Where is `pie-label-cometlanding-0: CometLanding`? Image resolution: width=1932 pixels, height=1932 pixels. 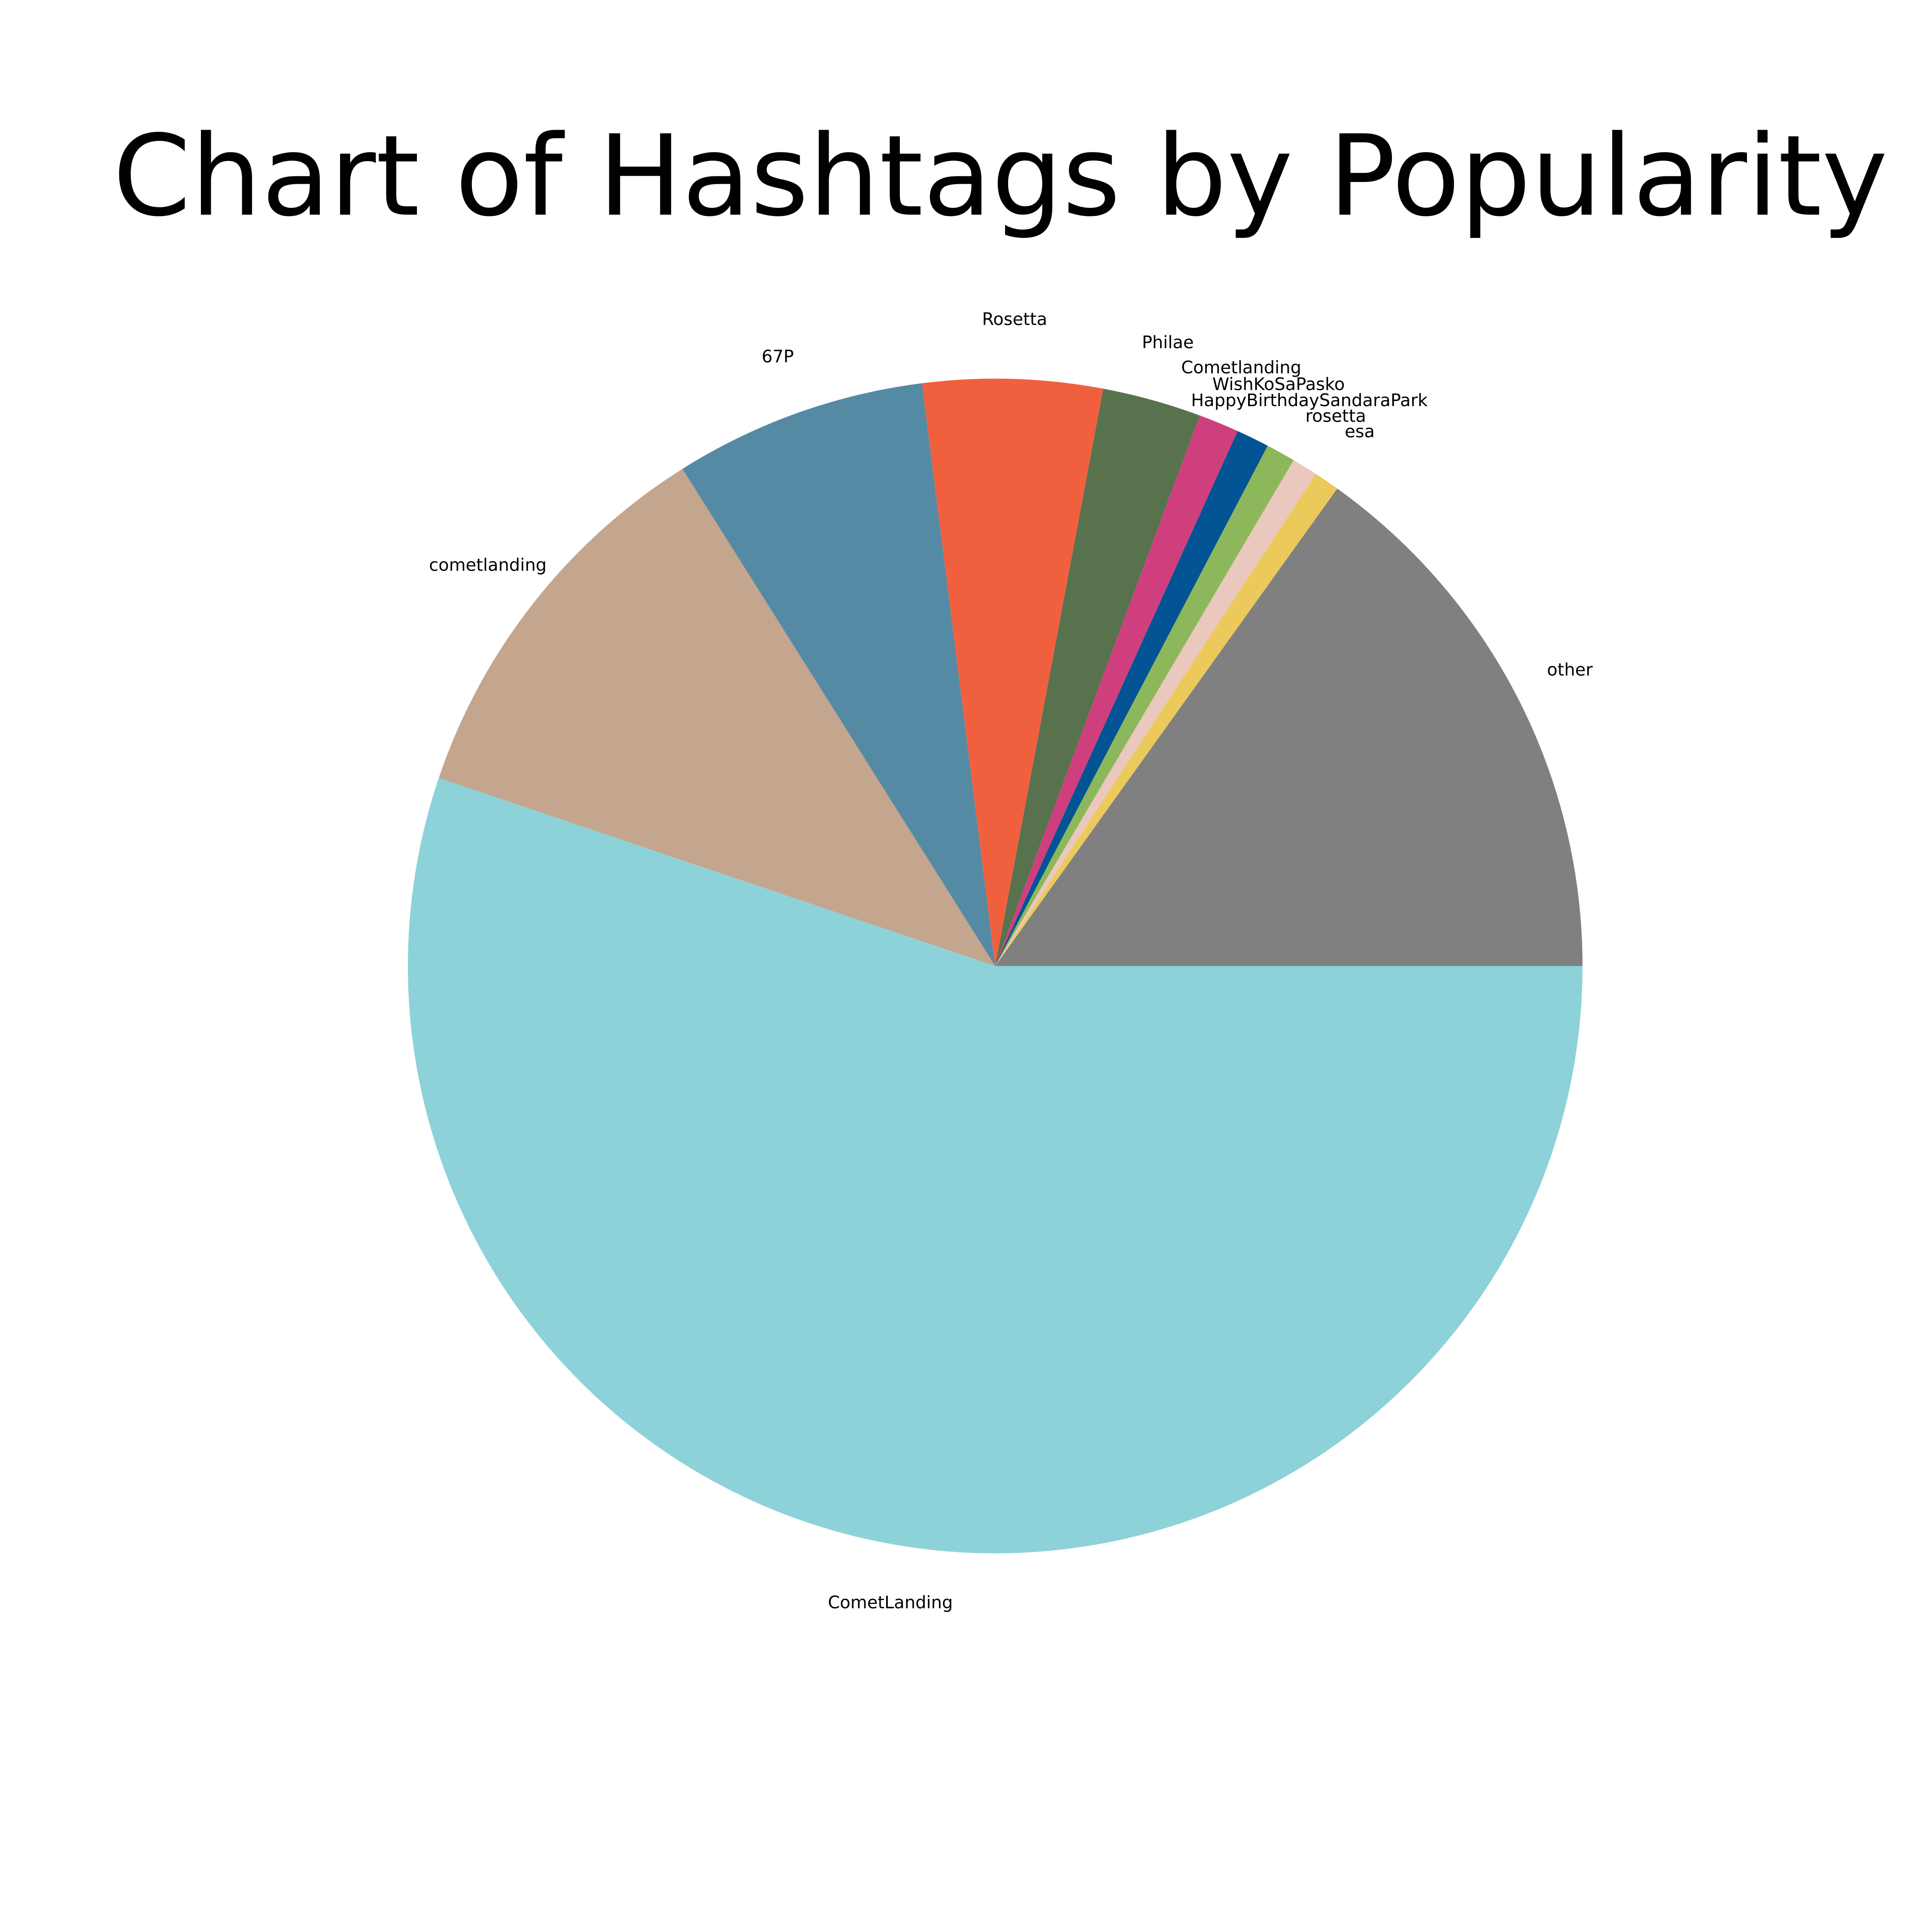
pie-label-cometlanding-0: CometLanding is located at coordinates (890, 1603).